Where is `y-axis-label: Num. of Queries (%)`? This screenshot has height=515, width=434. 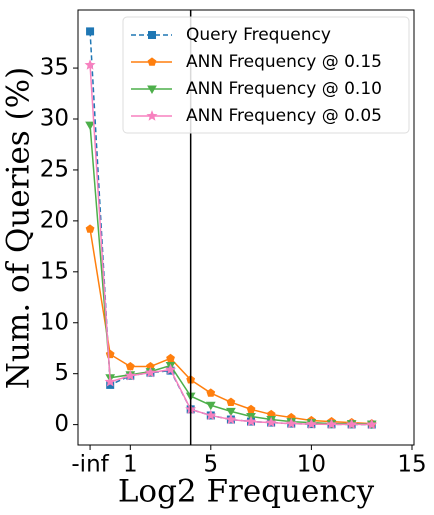 y-axis-label: Num. of Queries (%) is located at coordinates (19, 228).